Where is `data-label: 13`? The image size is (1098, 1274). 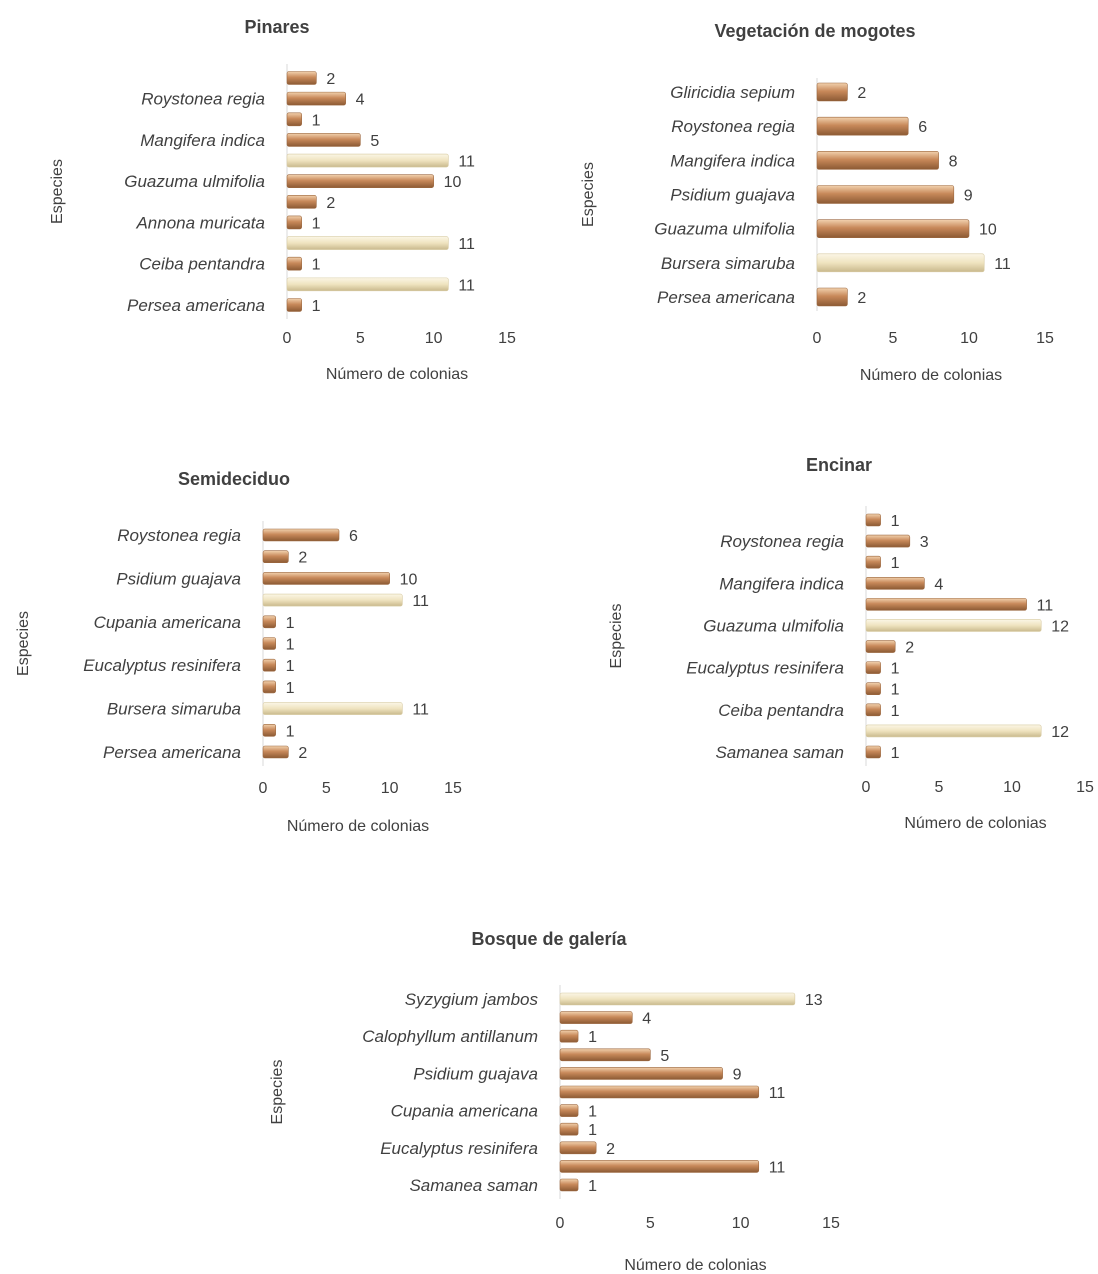 data-label: 13 is located at coordinates (814, 1000).